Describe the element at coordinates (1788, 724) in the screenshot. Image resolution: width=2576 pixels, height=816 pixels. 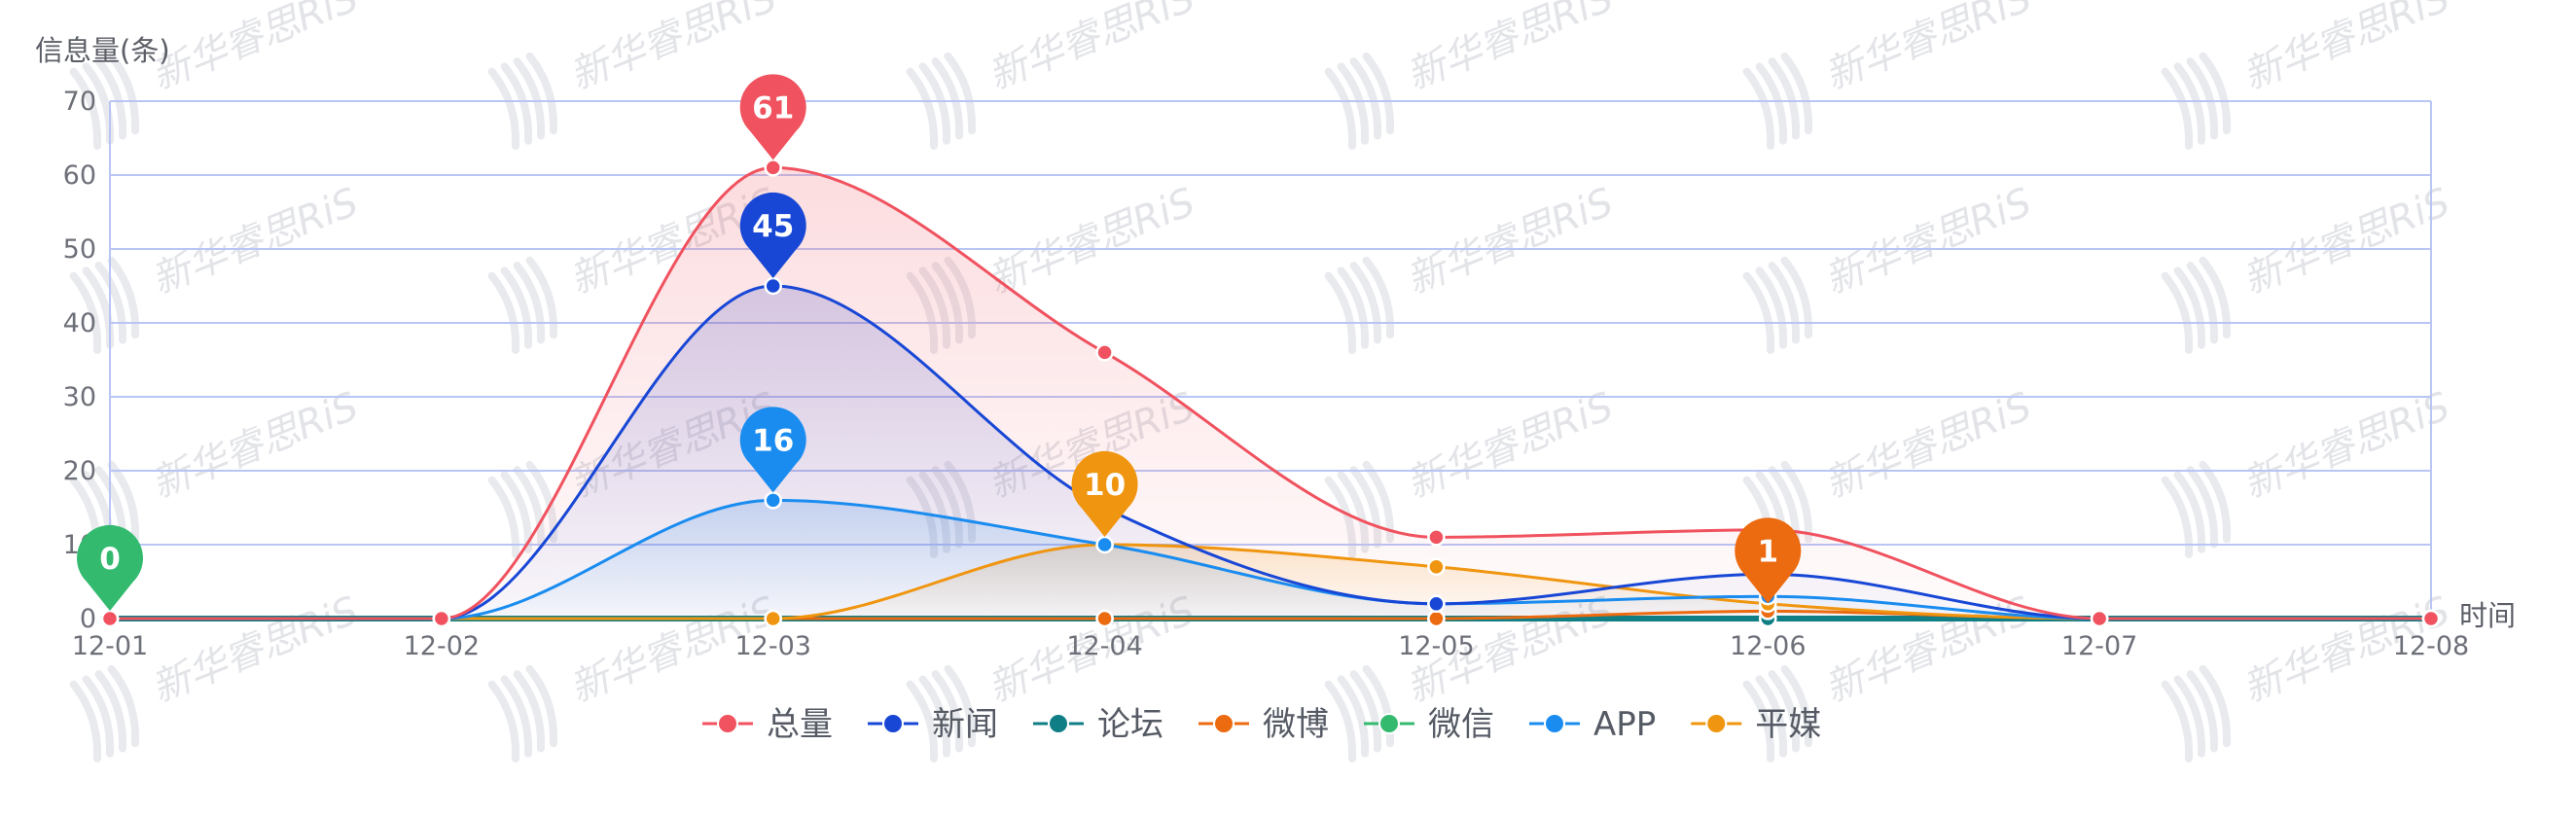
I see `legend-label: 平媒` at that location.